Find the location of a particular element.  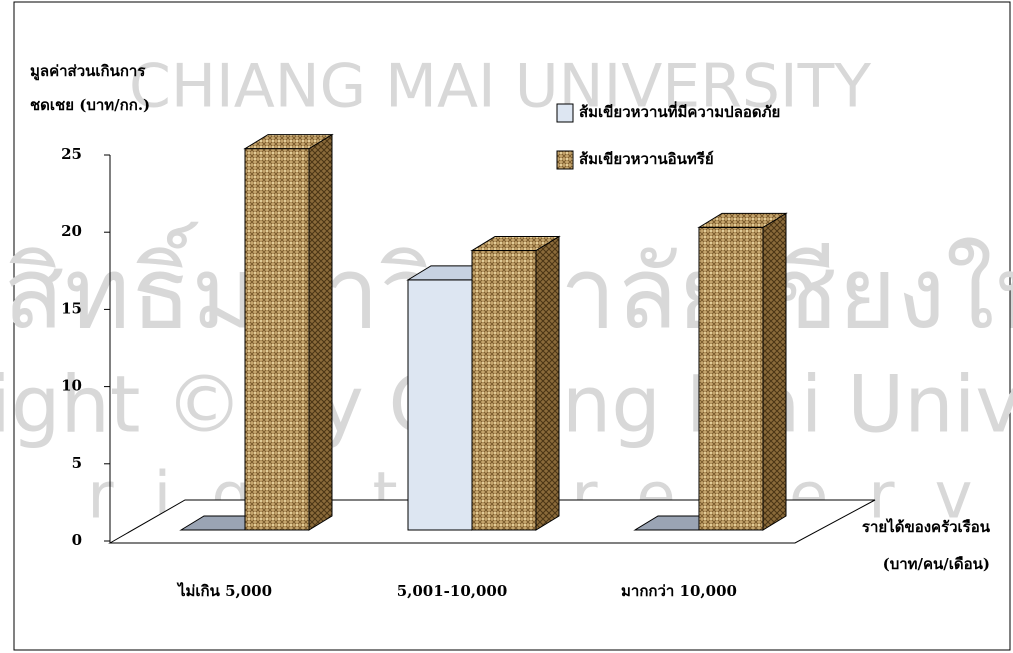

y-axis-label: มูลค่าส่วนเกินการ is located at coordinates (88, 71).